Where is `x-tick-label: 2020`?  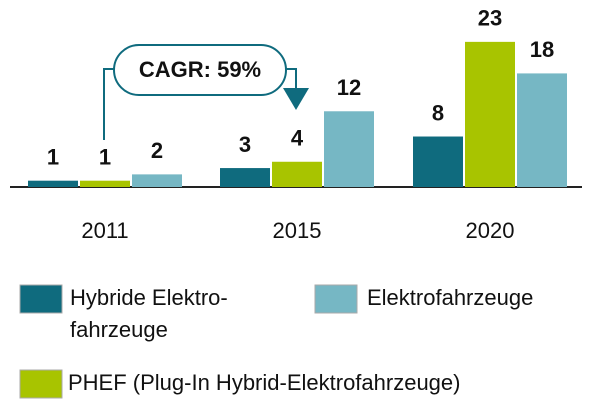 x-tick-label: 2020 is located at coordinates (490, 230).